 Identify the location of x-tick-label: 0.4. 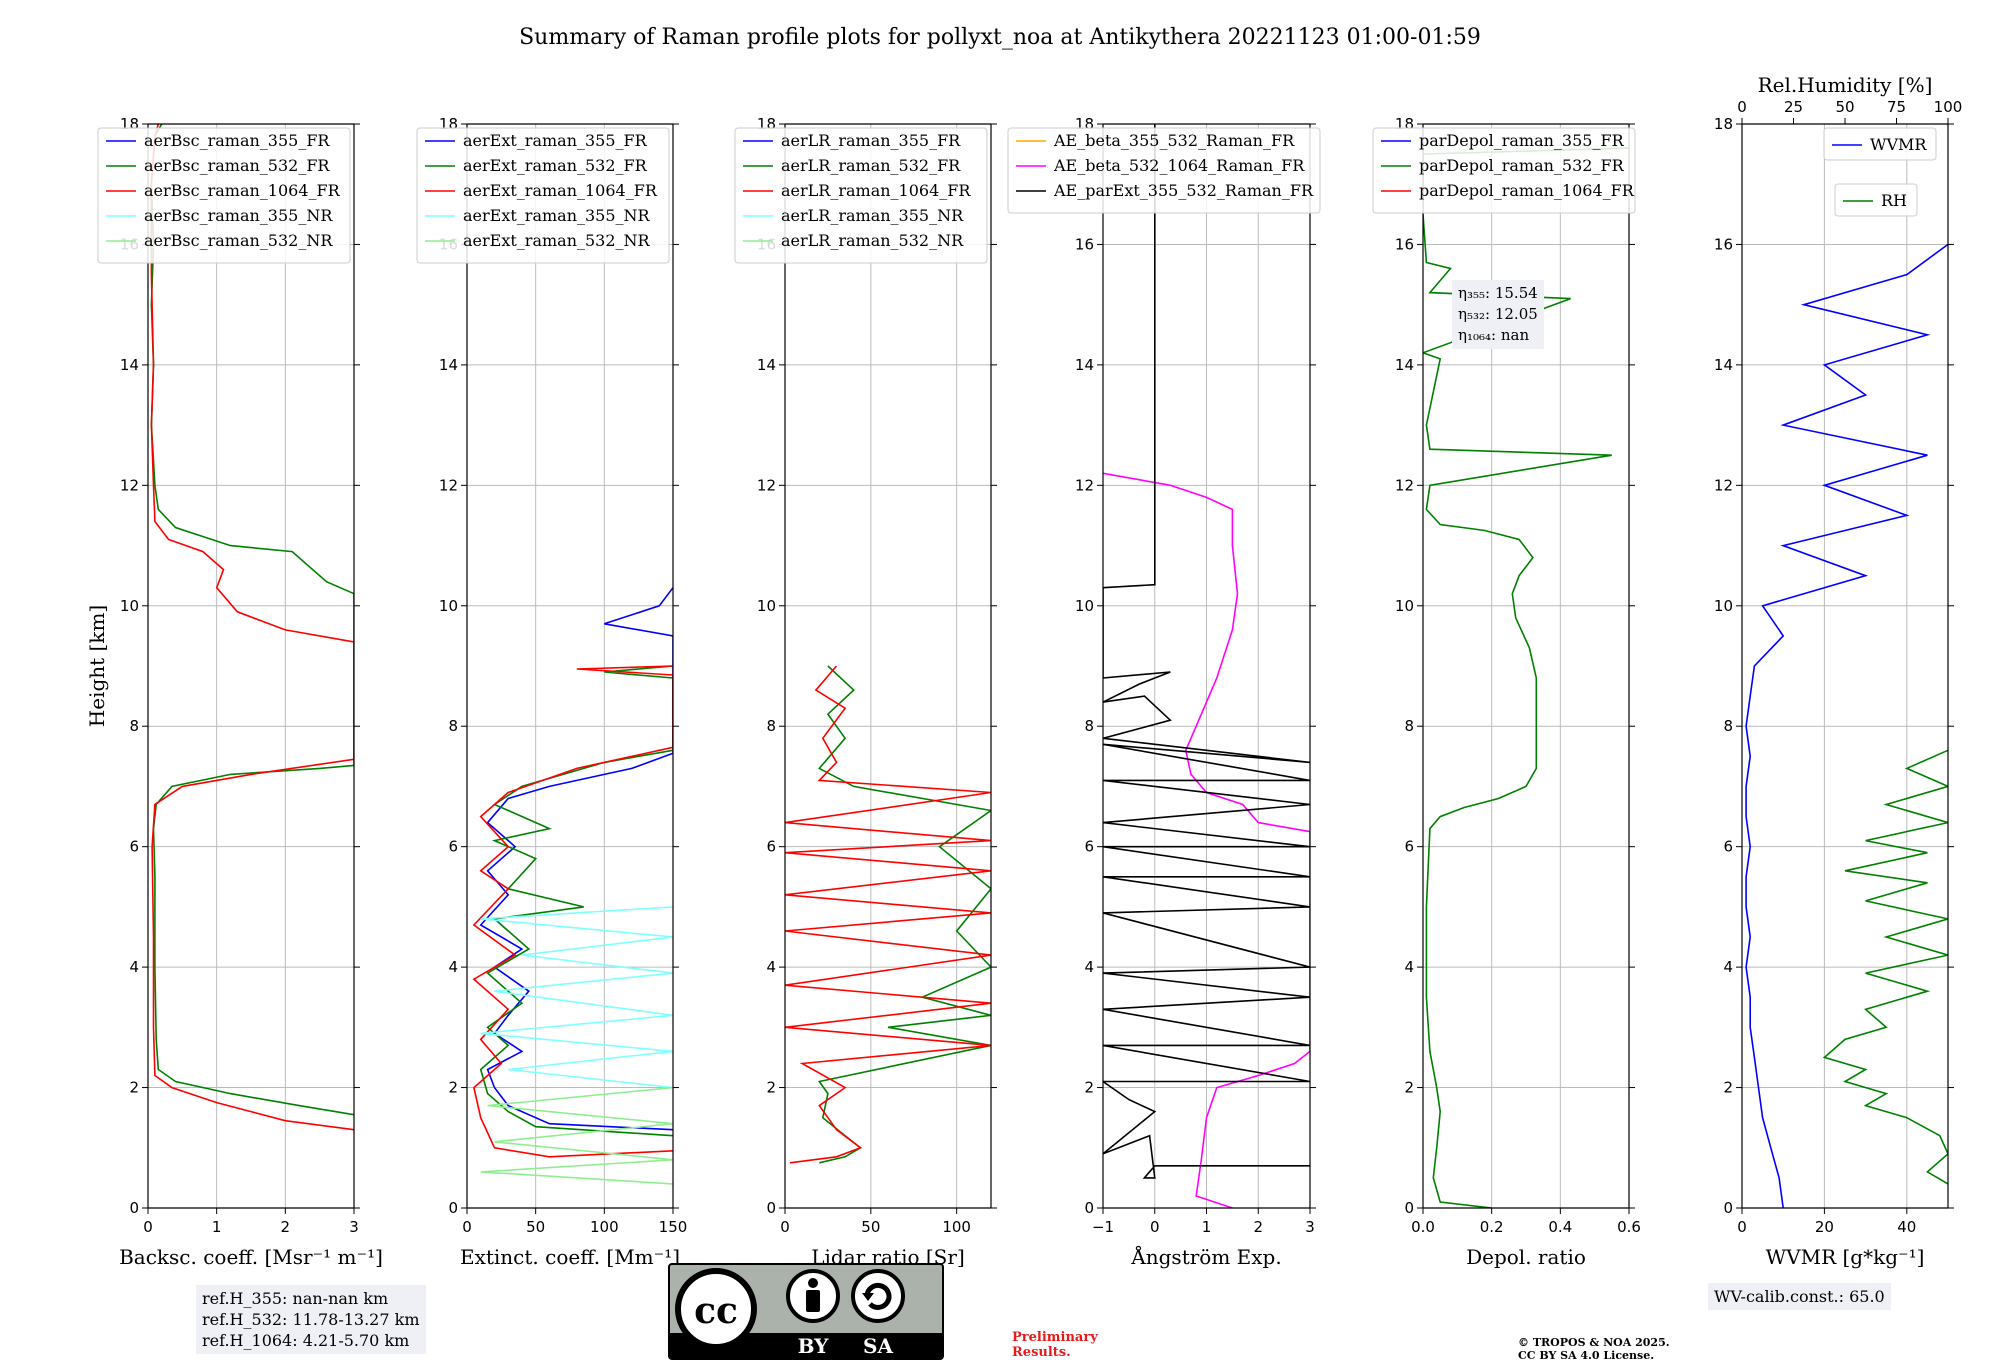
(1560, 1227).